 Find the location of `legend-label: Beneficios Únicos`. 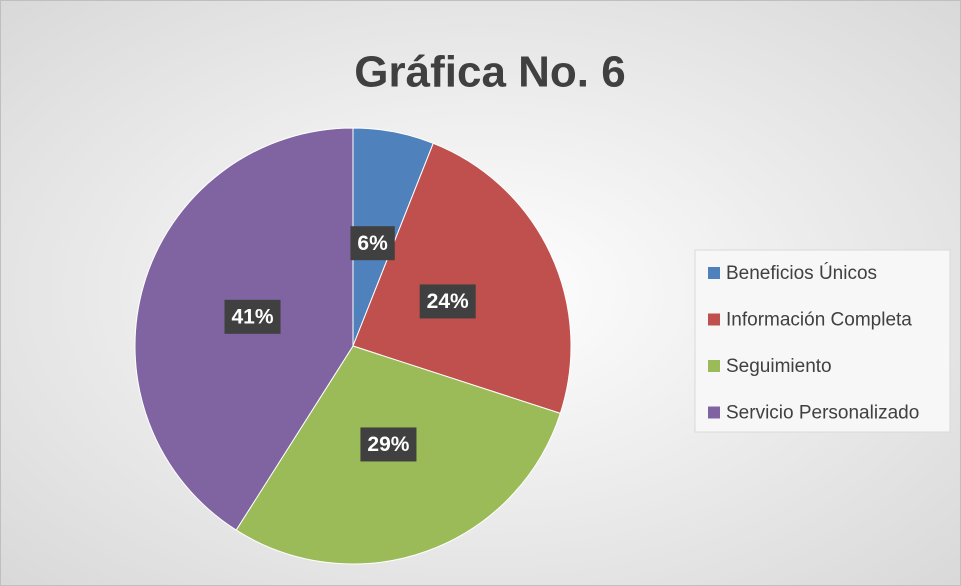

legend-label: Beneficios Únicos is located at coordinates (801, 273).